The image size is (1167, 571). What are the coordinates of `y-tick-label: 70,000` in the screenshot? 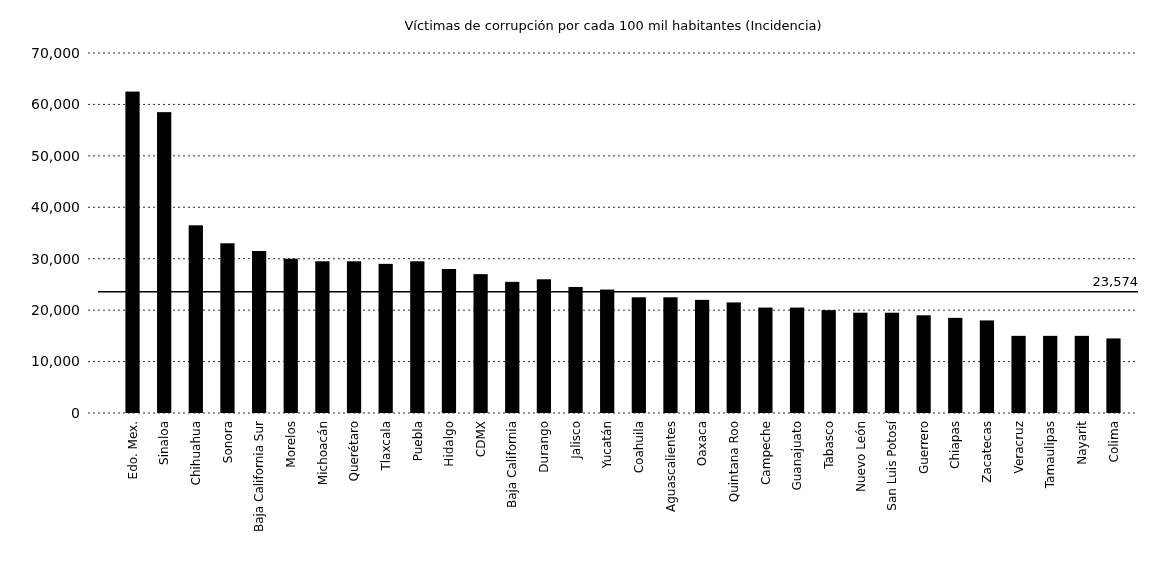 It's located at (55, 52).